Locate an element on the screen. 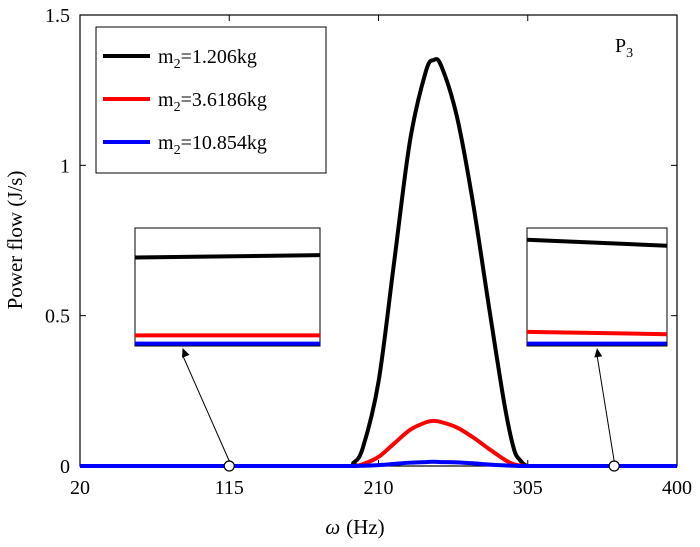 The width and height of the screenshot is (700, 547). x-tick-label: 400 is located at coordinates (677, 488).